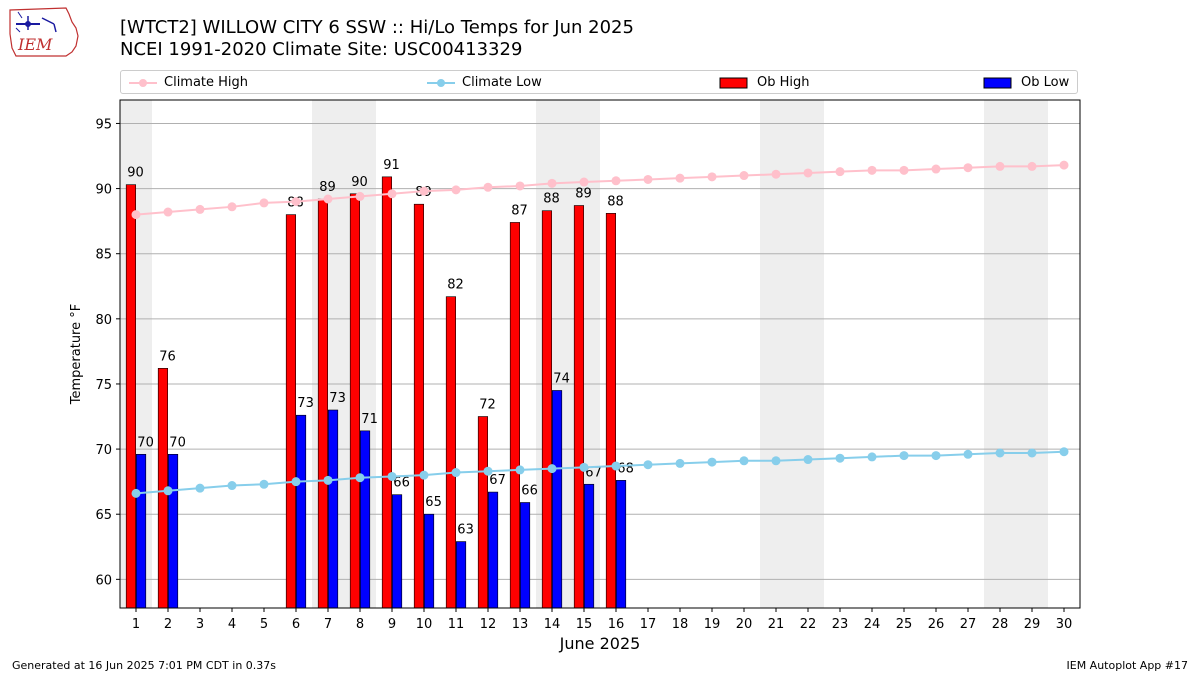 The width and height of the screenshot is (1200, 675). Describe the element at coordinates (232, 624) in the screenshot. I see `x-tick-label: 4` at that location.